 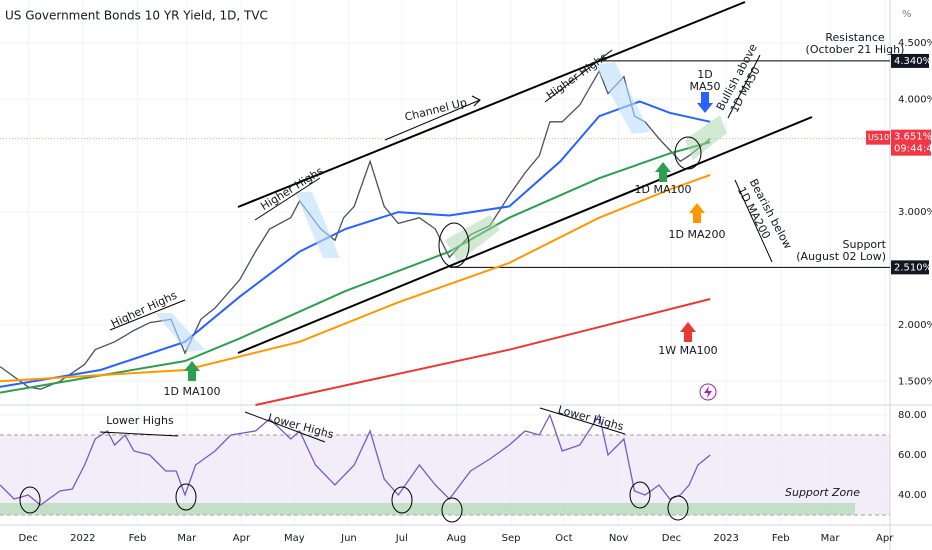 What do you see at coordinates (913, 149) in the screenshot?
I see `countdown-label: 09:44:43` at bounding box center [913, 149].